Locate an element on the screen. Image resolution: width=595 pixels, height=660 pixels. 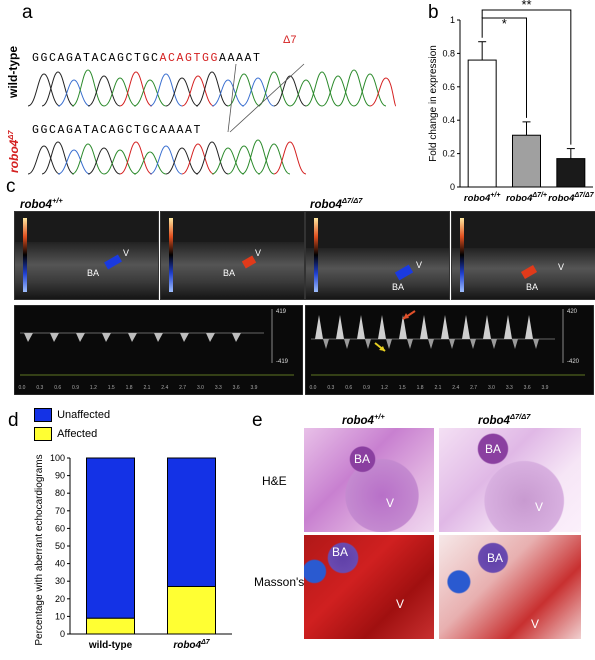
sig-star-2: ** is located at coordinates (526, 6).